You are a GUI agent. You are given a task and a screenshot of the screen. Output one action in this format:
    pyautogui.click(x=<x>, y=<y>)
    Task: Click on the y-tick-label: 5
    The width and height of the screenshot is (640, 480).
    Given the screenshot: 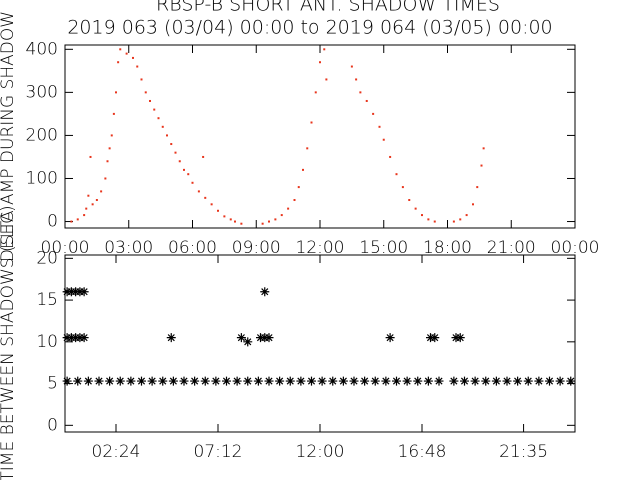 What is the action you would take?
    pyautogui.click(x=52, y=384)
    